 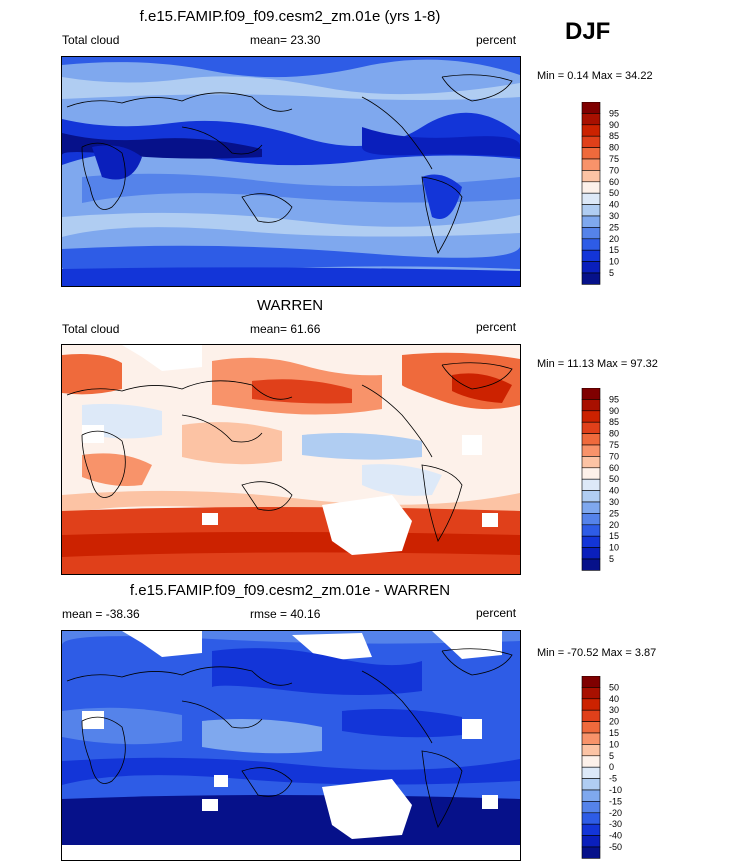 I want to click on panel1-mean-label: mean= 23.30, so click(x=285, y=40).